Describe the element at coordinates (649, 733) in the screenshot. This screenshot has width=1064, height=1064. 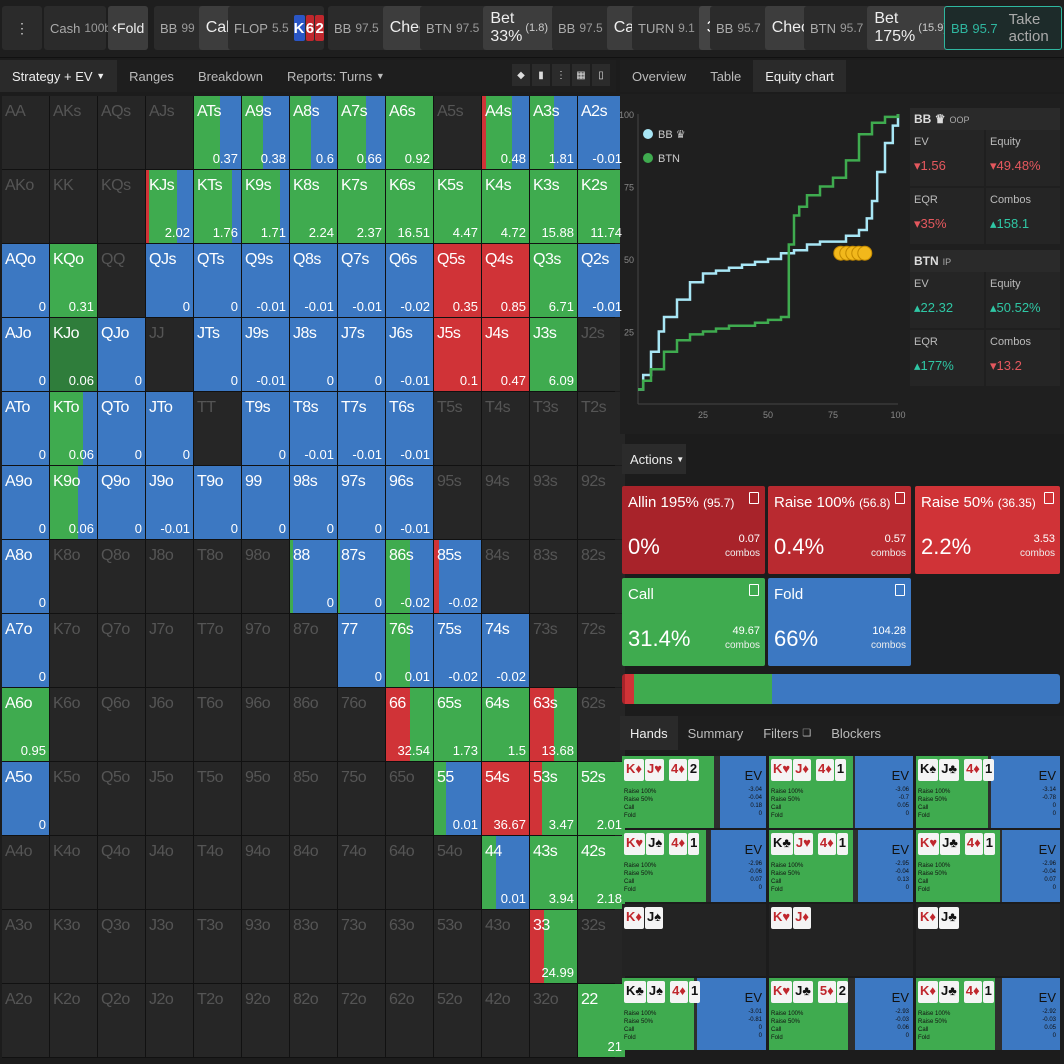
I see `tab-hands: Hands` at that location.